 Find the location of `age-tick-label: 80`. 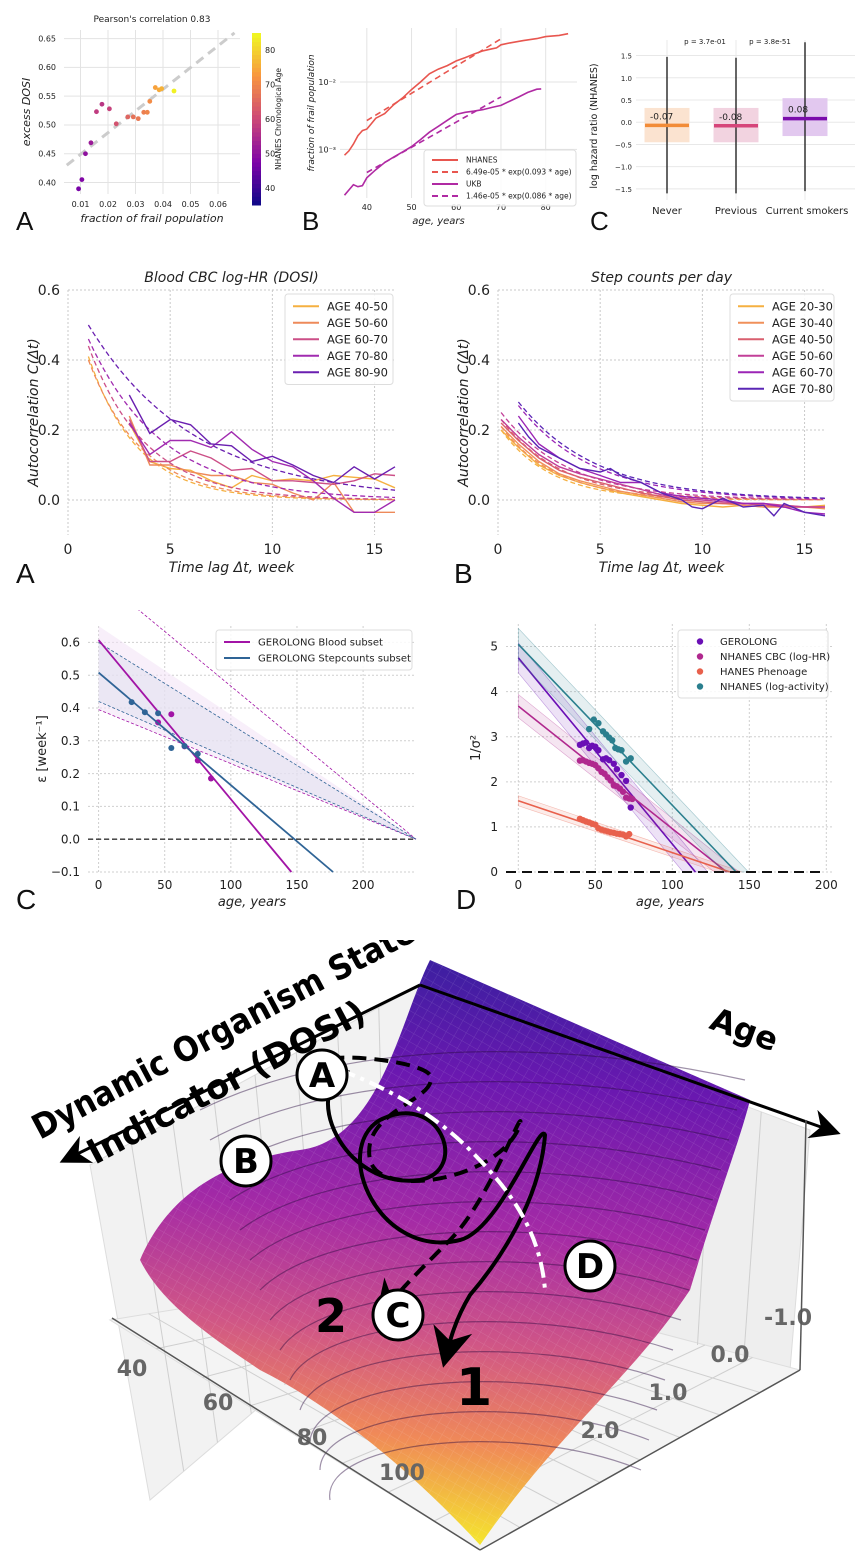

age-tick-label: 80 is located at coordinates (312, 1438).